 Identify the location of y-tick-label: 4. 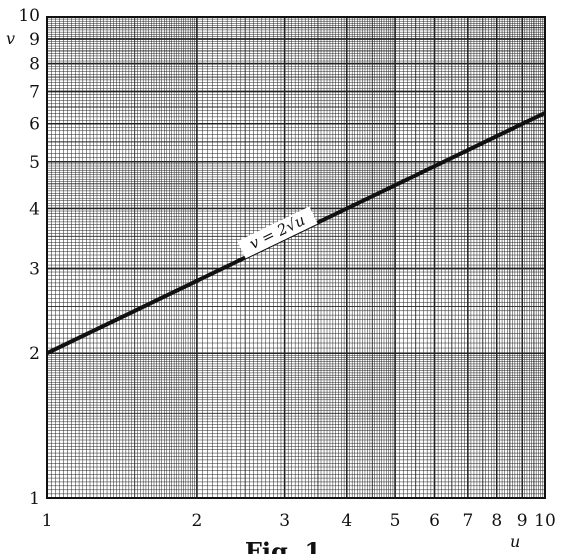
(34, 209).